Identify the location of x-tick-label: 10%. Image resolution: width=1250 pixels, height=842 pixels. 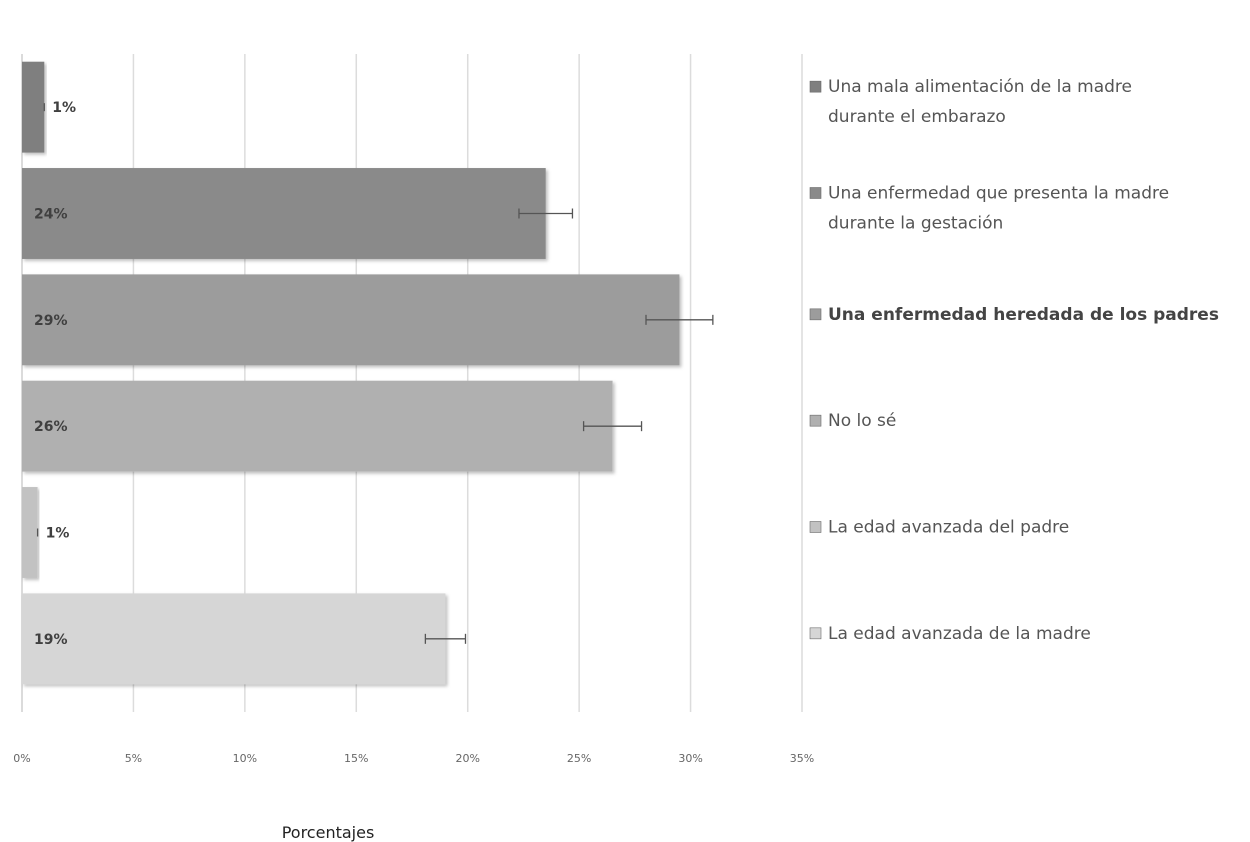
(245, 758).